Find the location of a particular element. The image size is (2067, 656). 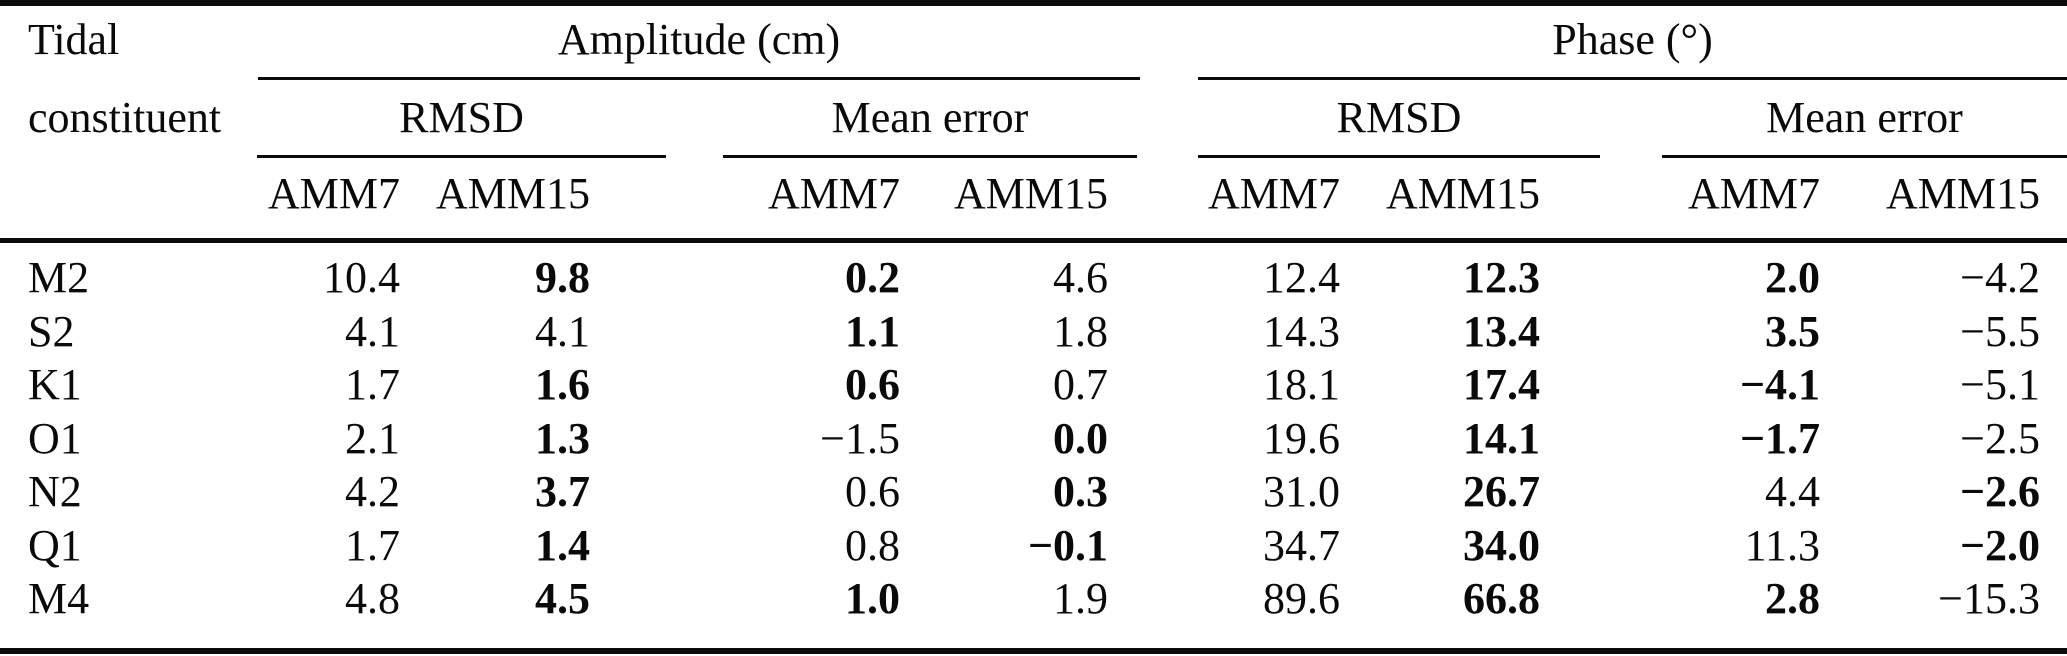

value-cell: 0.8 is located at coordinates (872, 545).